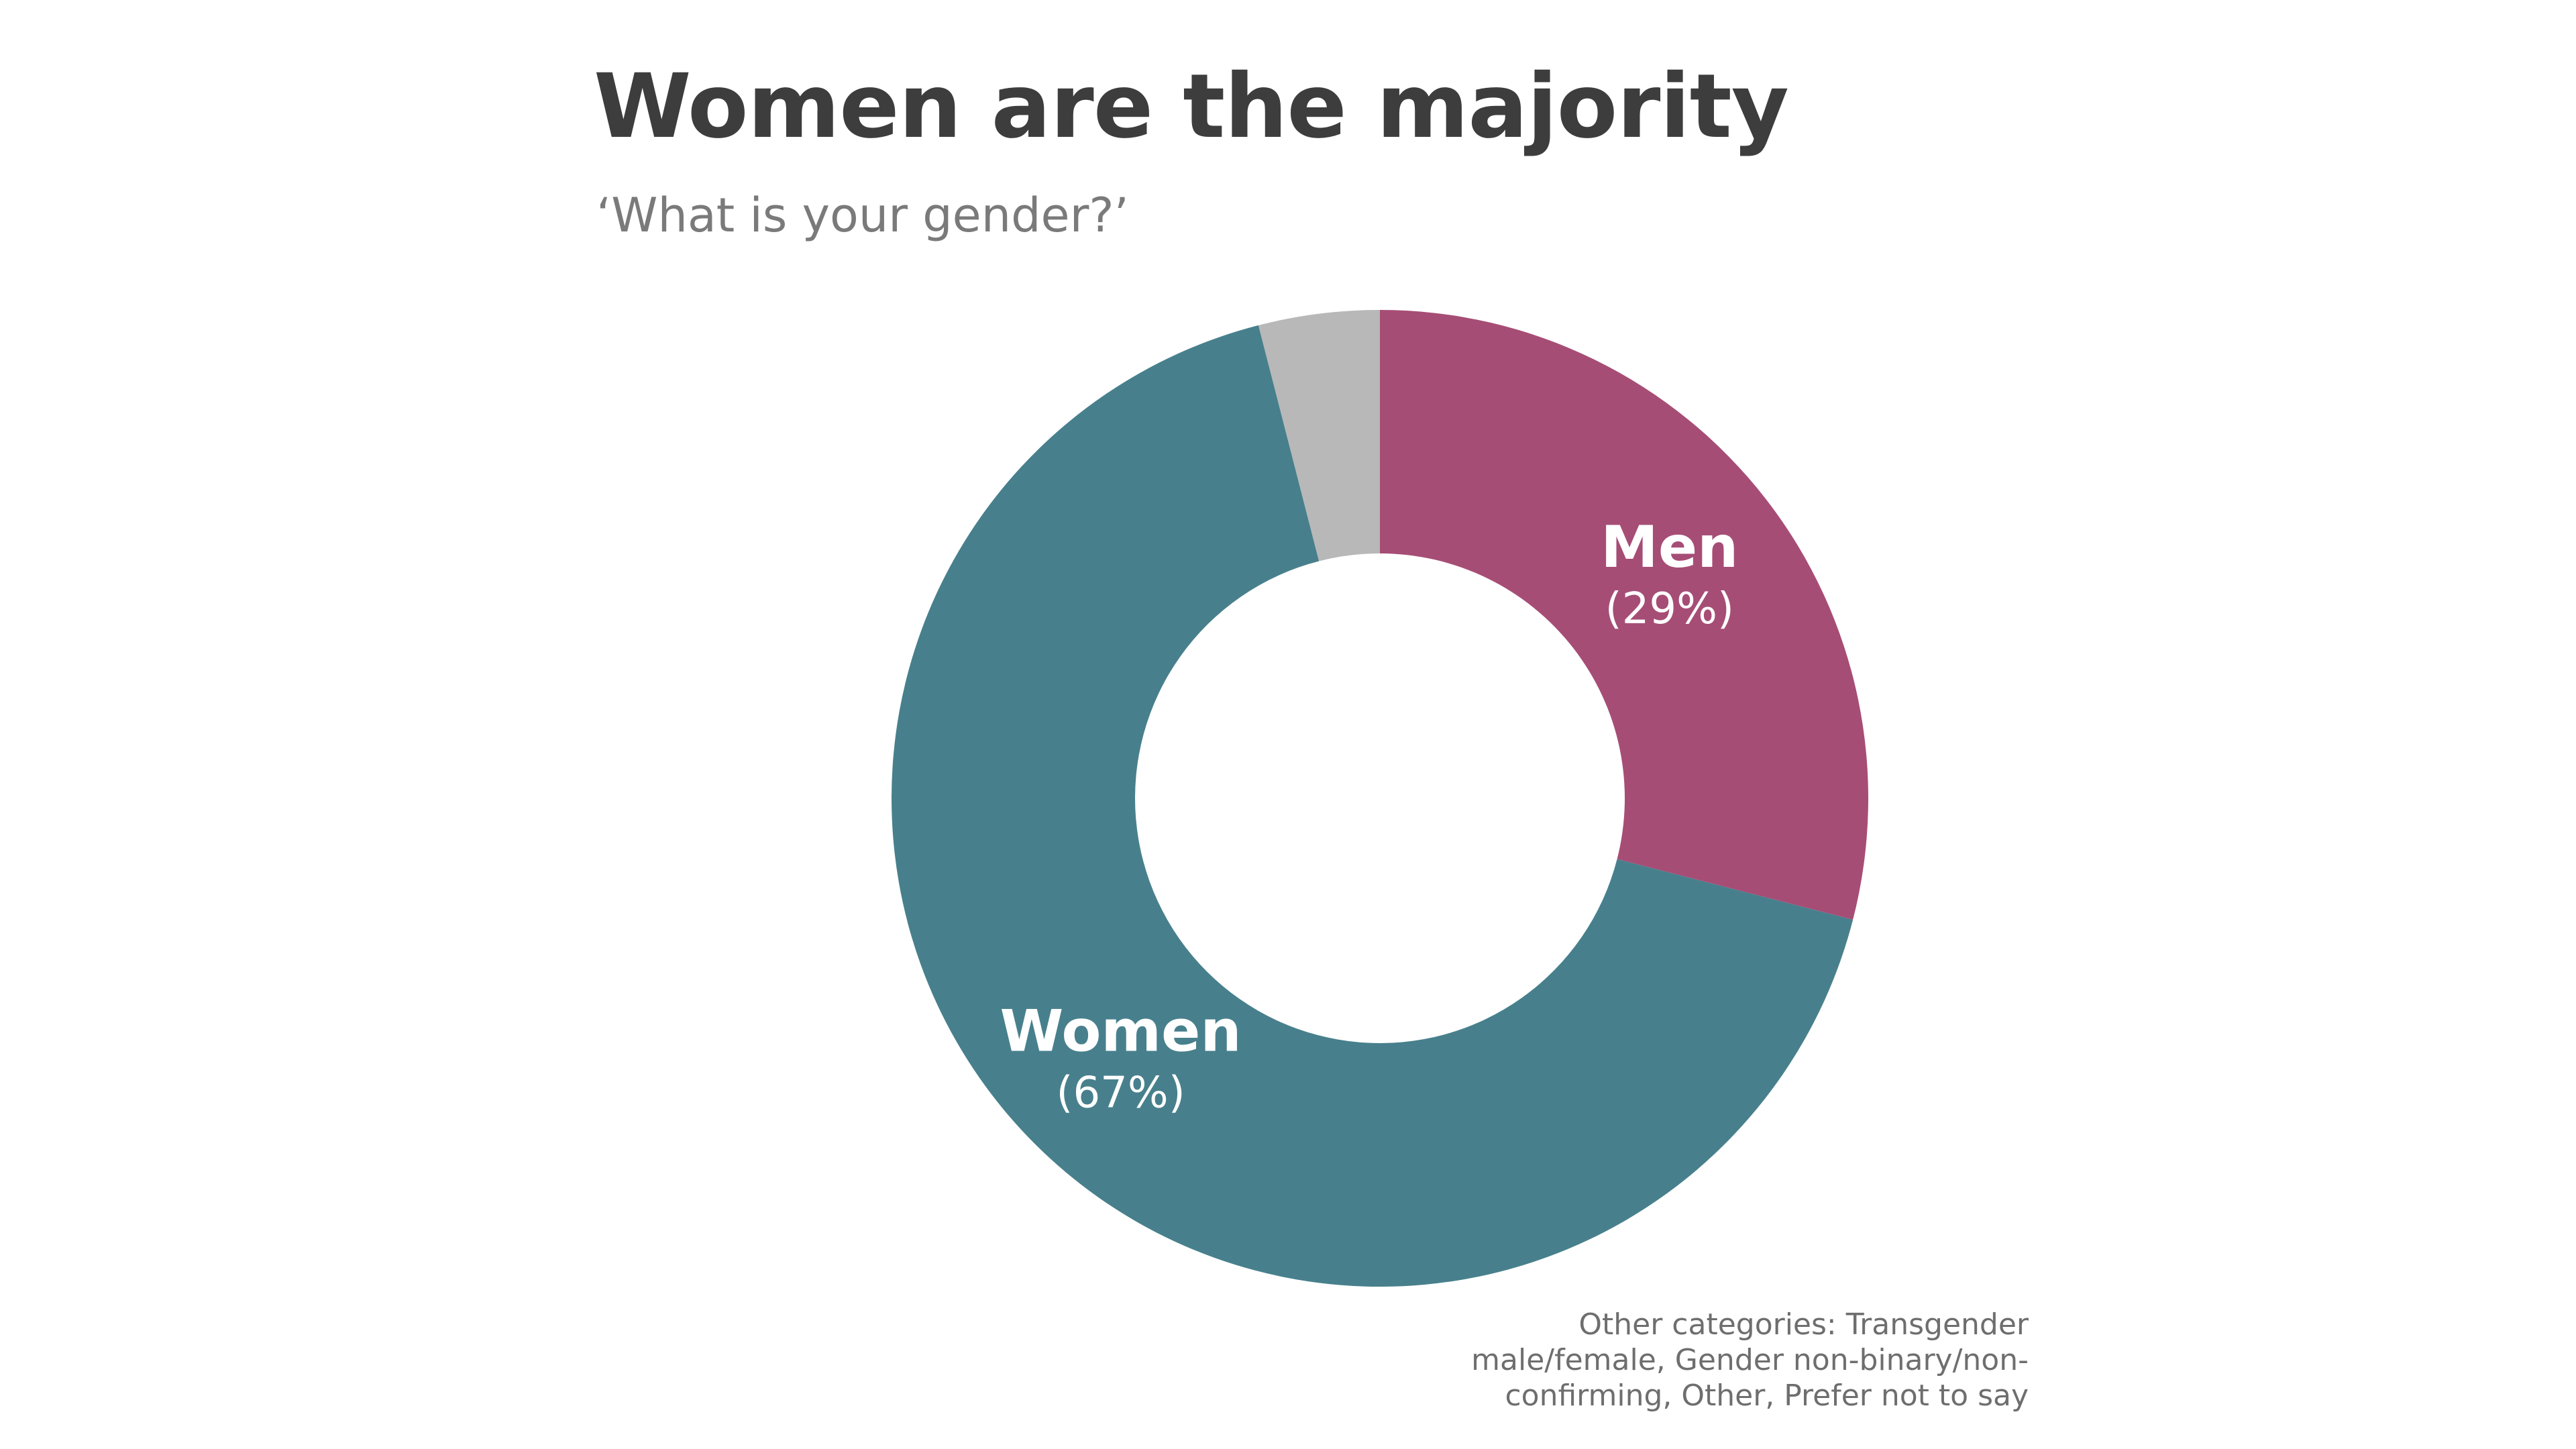 Image resolution: width=2576 pixels, height=1449 pixels. Describe the element at coordinates (862, 215) in the screenshot. I see `chart-subtitle: ‘What is your gender?’` at that location.